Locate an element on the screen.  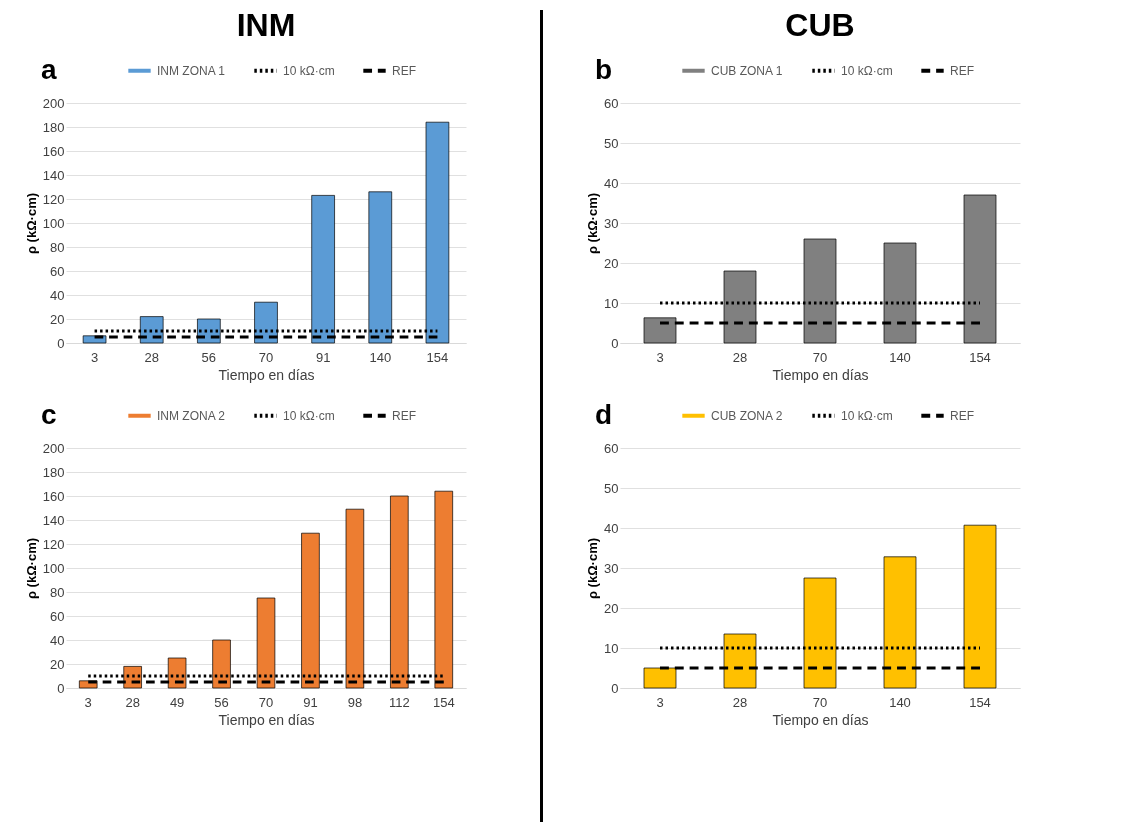
text: c is located at coordinates (49, 414).